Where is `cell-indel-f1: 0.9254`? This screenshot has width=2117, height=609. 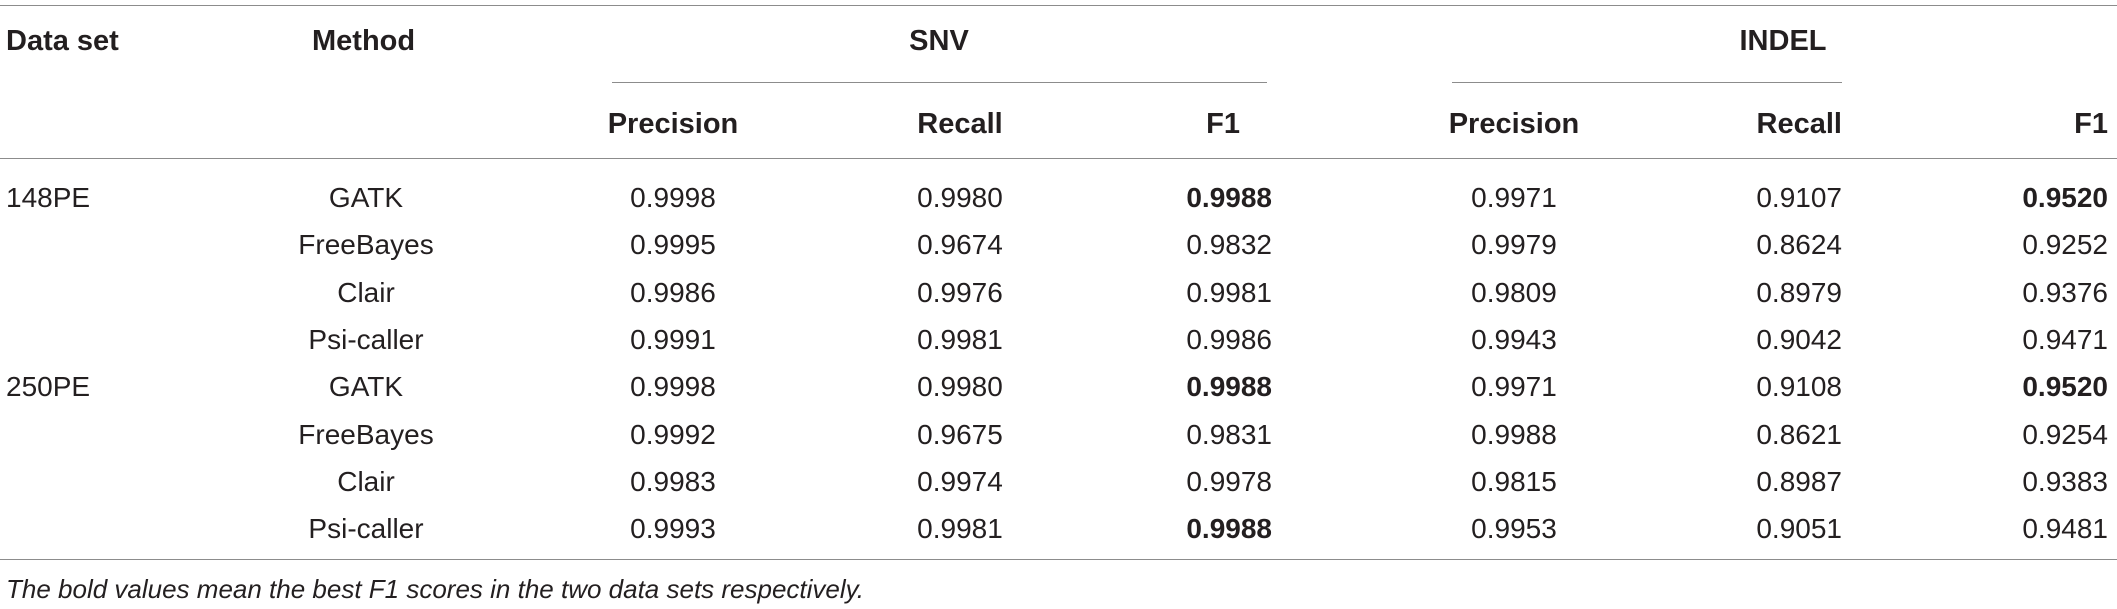 cell-indel-f1: 0.9254 is located at coordinates (2065, 434).